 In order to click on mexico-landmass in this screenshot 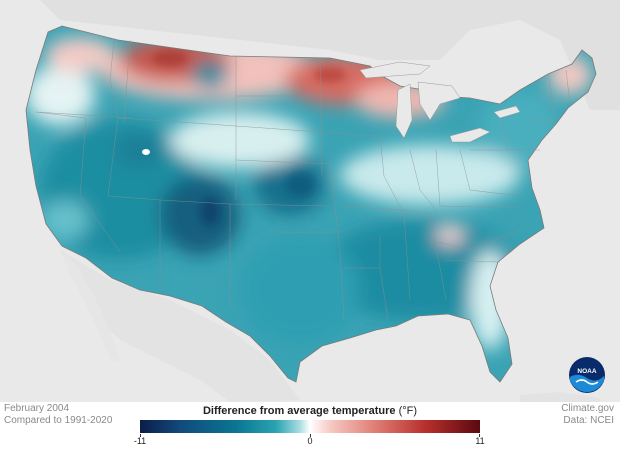, I will do `click(180, 326)`.